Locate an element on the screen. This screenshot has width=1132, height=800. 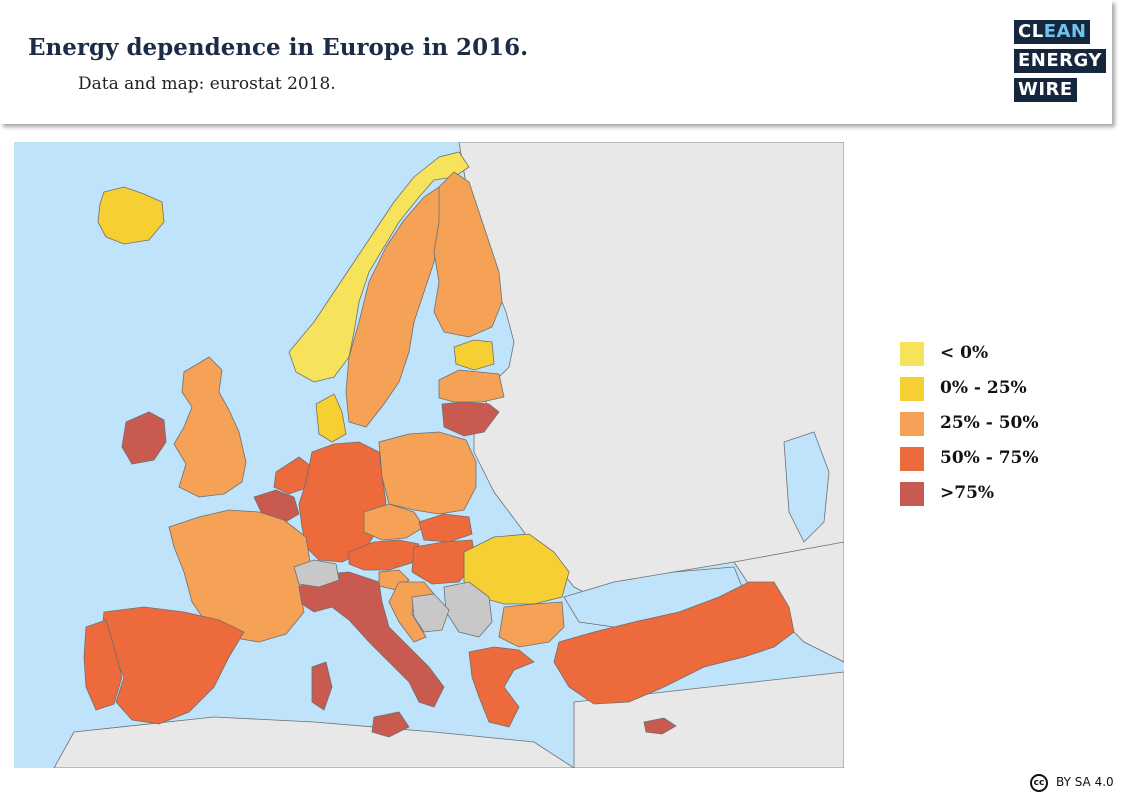
country-bulgaria is located at coordinates (531, 624).